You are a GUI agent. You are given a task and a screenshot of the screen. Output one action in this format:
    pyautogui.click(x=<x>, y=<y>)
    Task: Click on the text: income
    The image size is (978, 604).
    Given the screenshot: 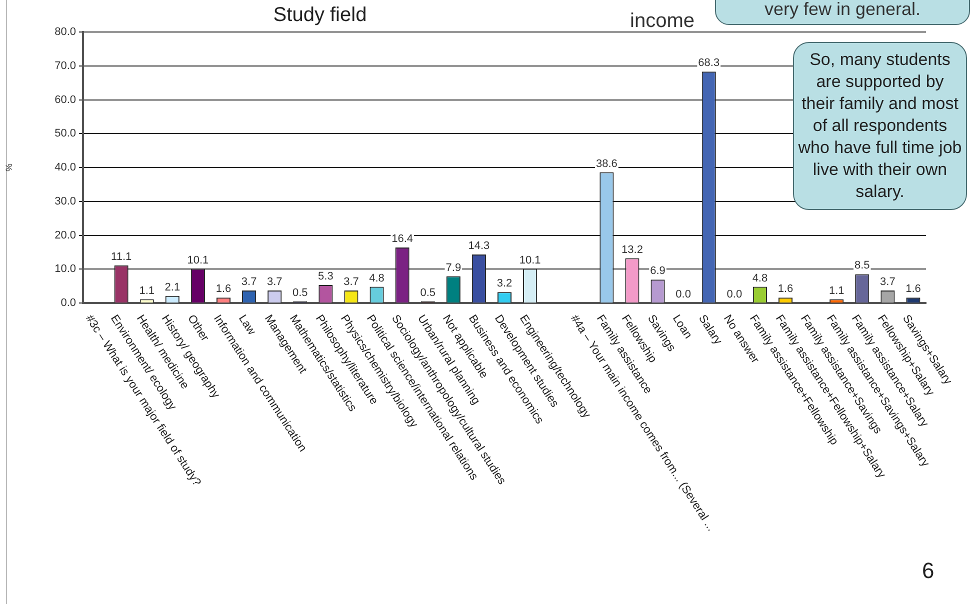 What is the action you would take?
    pyautogui.click(x=662, y=21)
    